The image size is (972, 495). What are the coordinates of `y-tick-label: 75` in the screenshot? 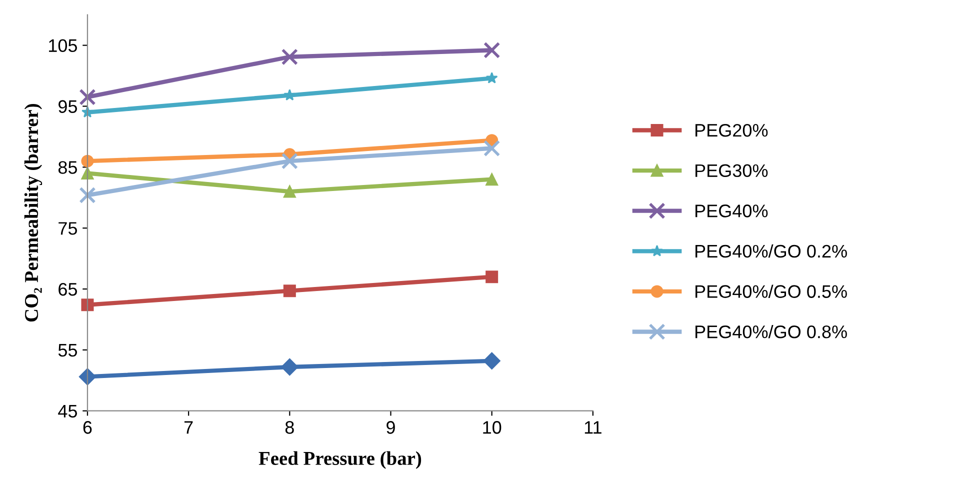 It's located at (68, 228).